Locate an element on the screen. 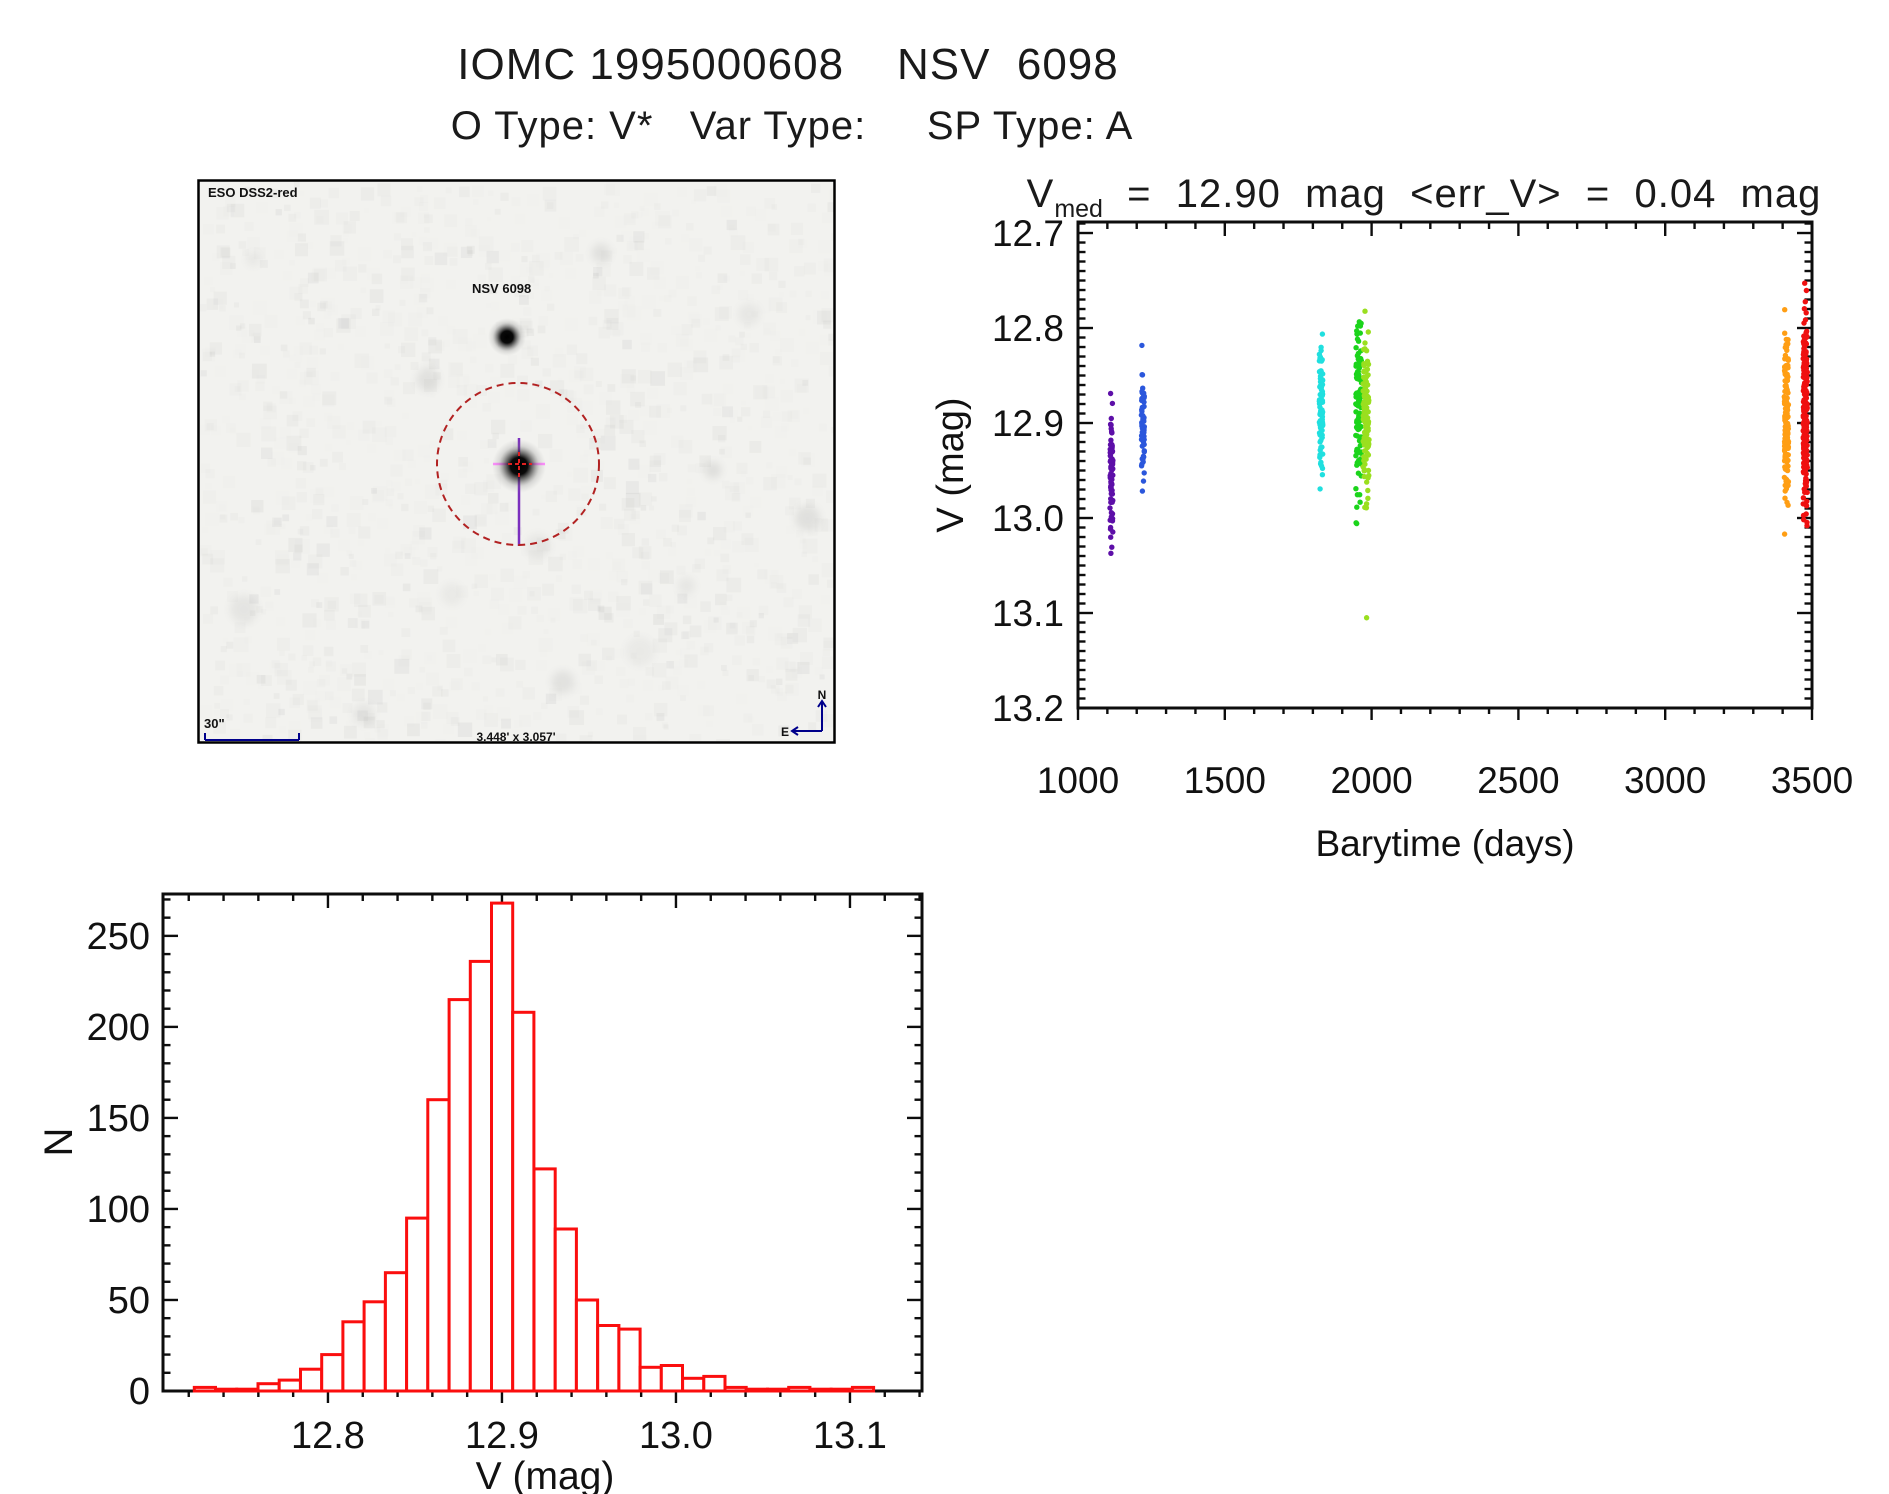 Image resolution: width=1889 pixels, height=1494 pixels. y-tick-label: 250 is located at coordinates (118, 937).